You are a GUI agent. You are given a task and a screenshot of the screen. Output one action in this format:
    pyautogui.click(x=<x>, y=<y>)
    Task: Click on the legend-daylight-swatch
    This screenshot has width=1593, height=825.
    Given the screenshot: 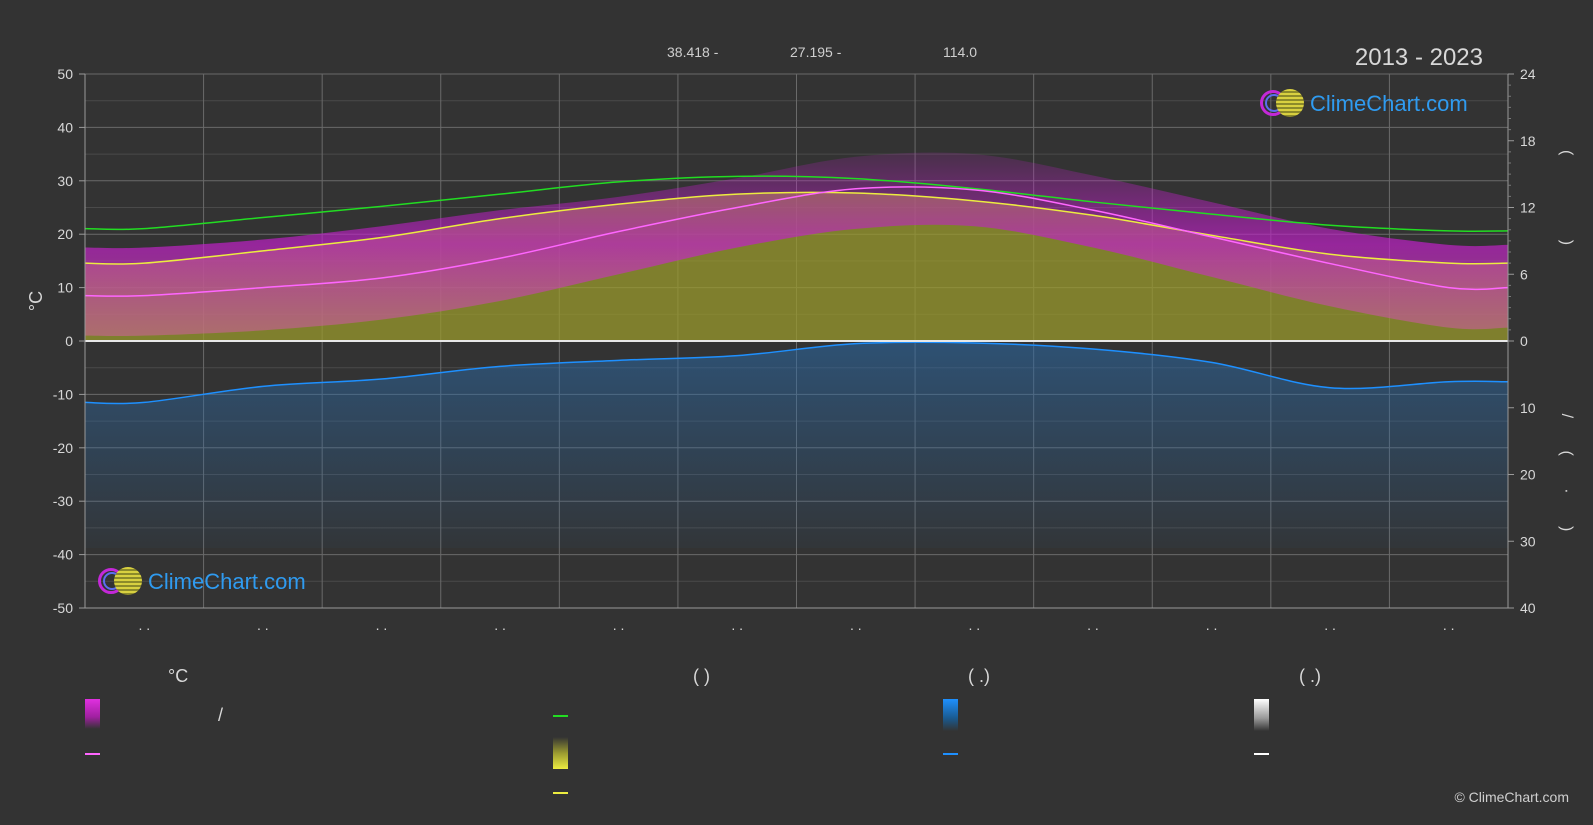 What is the action you would take?
    pyautogui.click(x=560, y=716)
    